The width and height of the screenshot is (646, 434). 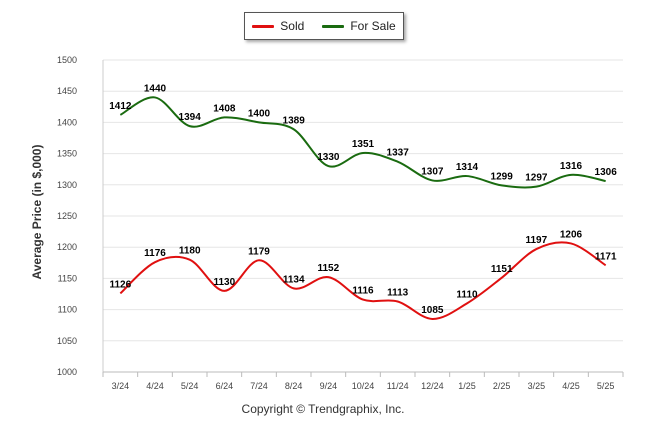 What do you see at coordinates (606, 172) in the screenshot?
I see `data-label-for-sale: 1306` at bounding box center [606, 172].